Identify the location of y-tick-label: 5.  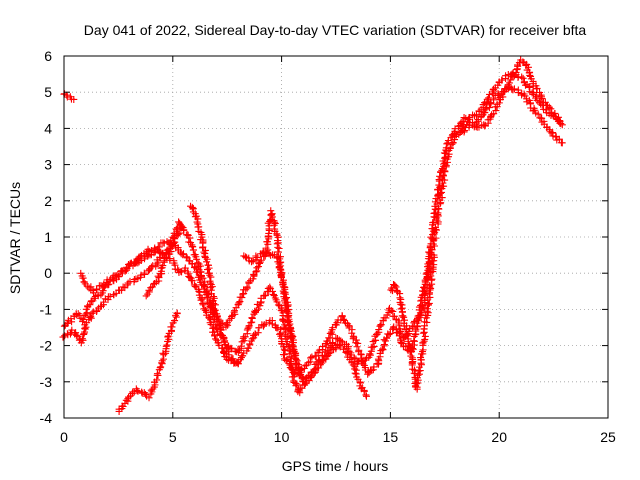
(48, 92).